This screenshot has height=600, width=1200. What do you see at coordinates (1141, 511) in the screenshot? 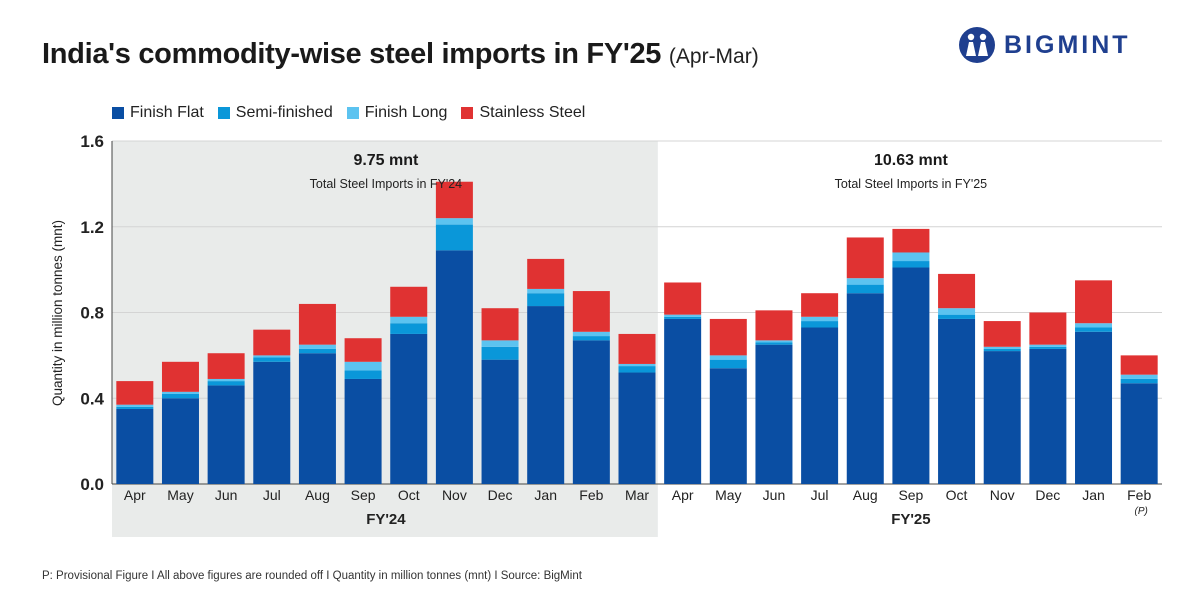
I see `provisional-note: (P)` at bounding box center [1141, 511].